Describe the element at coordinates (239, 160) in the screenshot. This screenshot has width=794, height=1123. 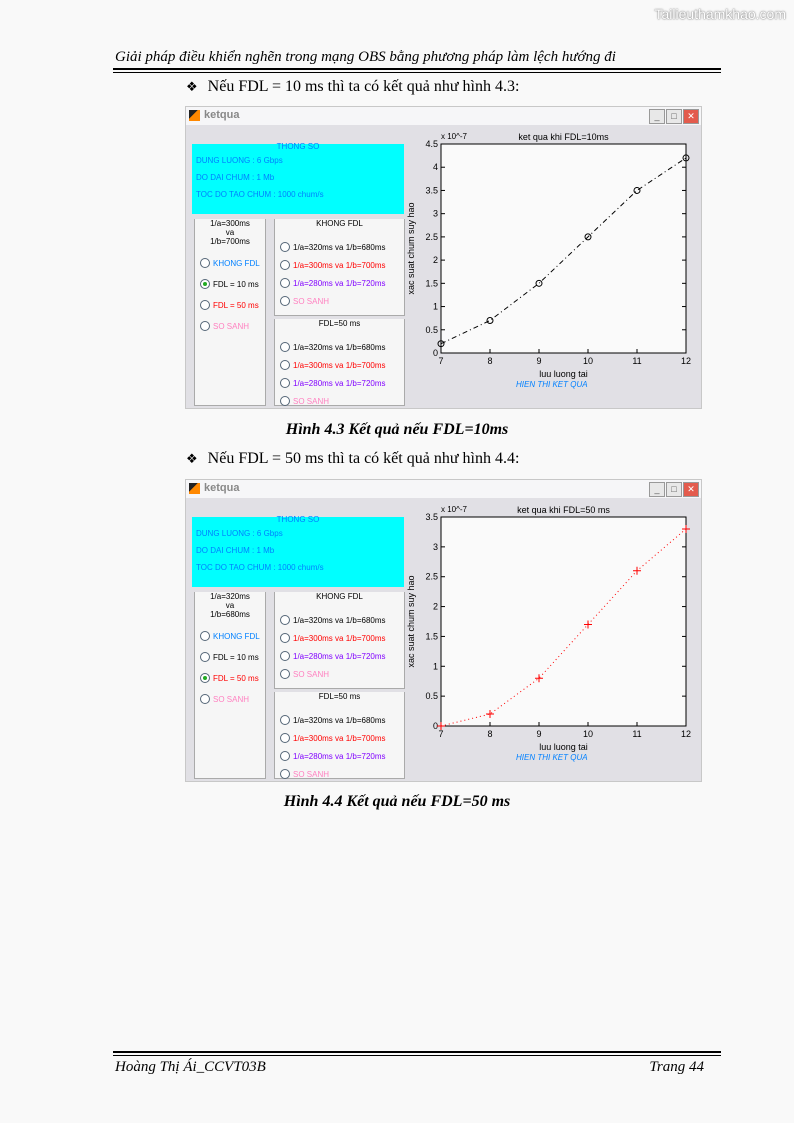
I see `param-line: DUNG LUONG : 6 Gbps` at that location.